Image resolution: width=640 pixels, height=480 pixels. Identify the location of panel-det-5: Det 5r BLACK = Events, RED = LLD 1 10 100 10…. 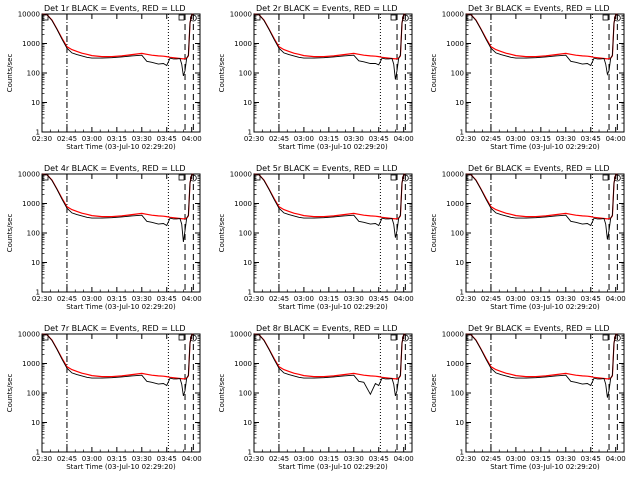
(316, 237).